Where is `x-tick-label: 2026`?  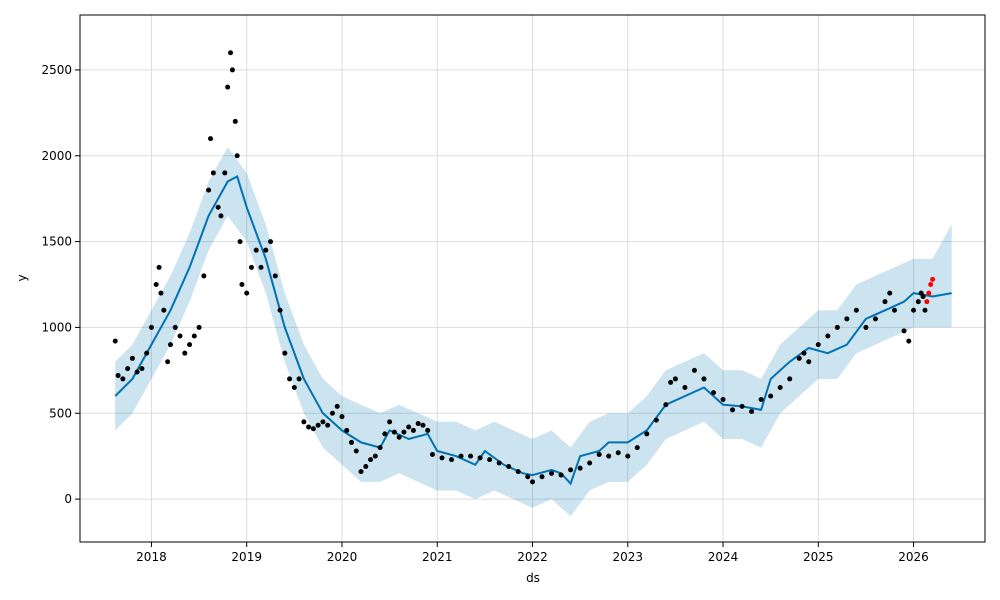 x-tick-label: 2026 is located at coordinates (913, 557).